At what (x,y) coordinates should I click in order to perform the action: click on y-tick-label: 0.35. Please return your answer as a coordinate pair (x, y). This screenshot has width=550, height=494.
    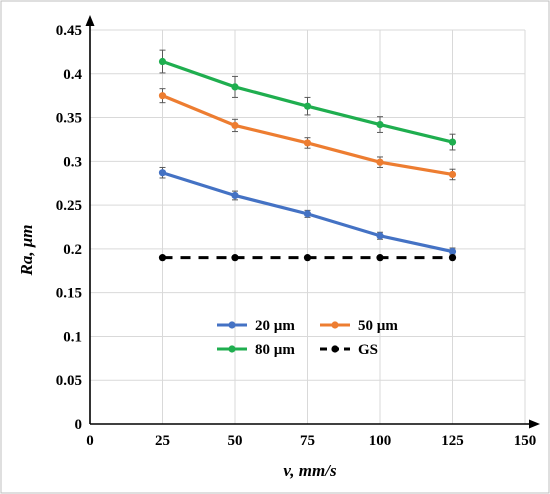
    Looking at the image, I should click on (69, 119).